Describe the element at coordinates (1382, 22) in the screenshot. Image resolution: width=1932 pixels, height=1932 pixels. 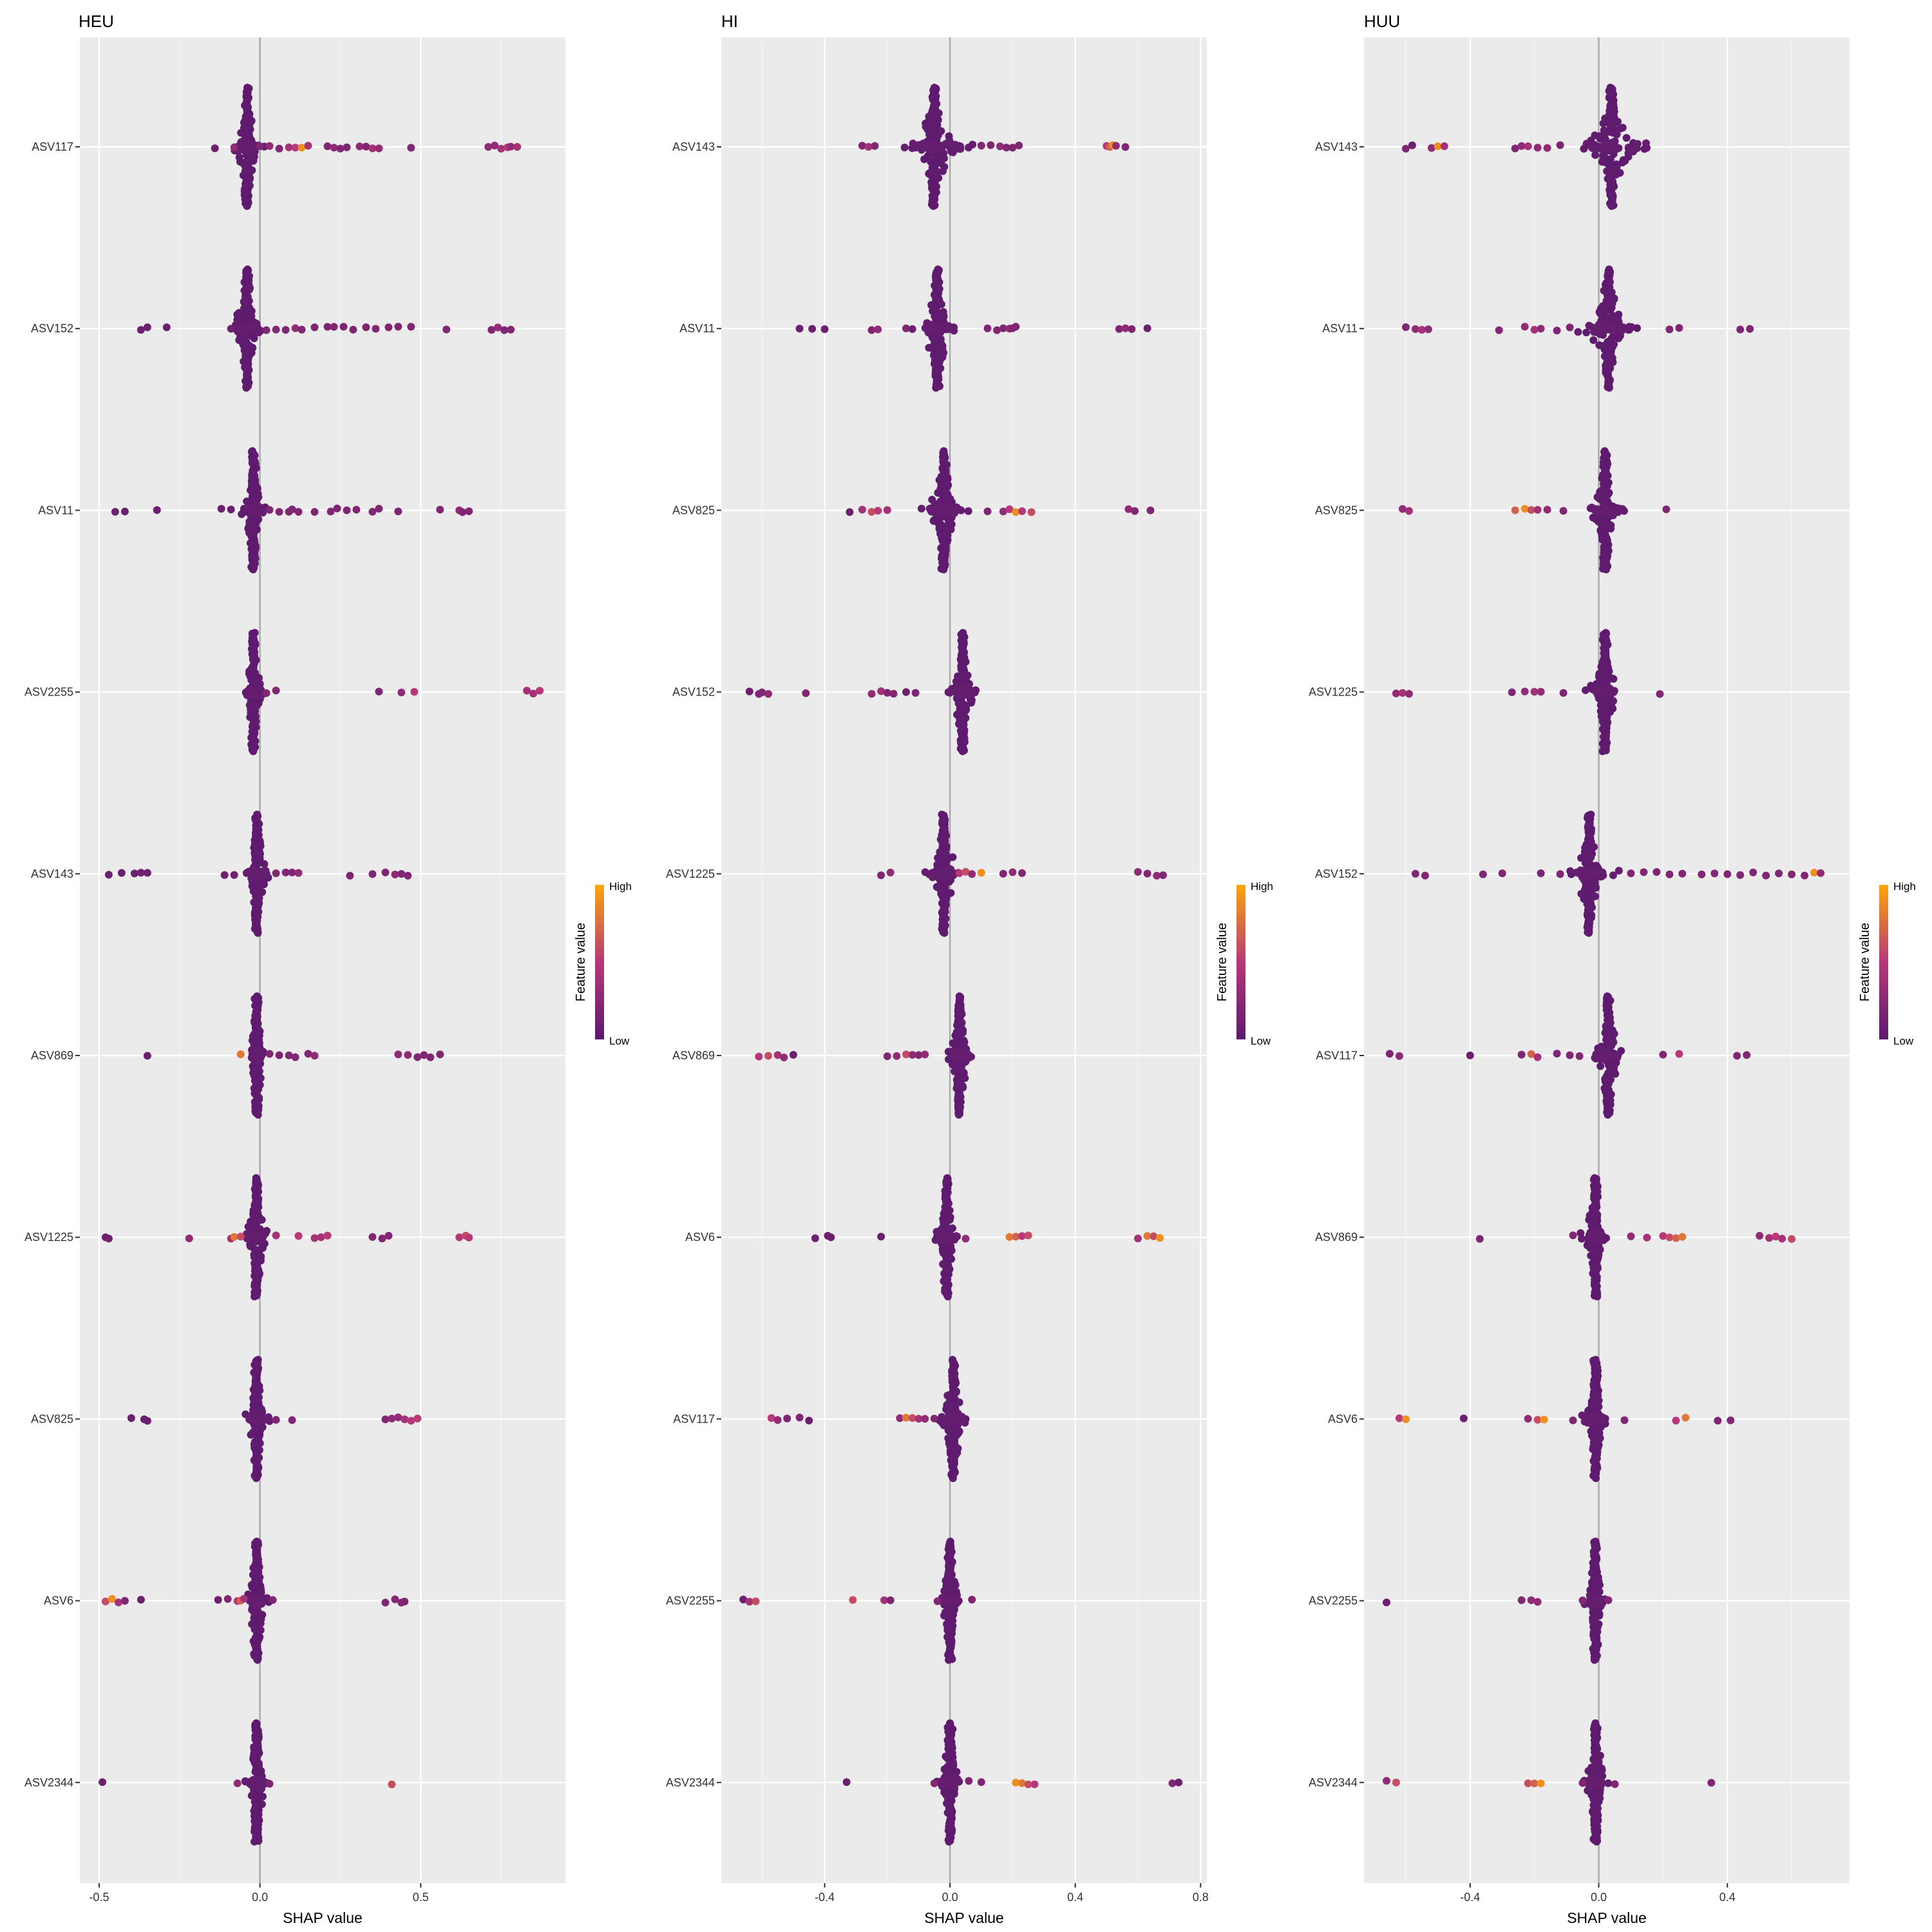
I see `panel-title: HUU` at that location.